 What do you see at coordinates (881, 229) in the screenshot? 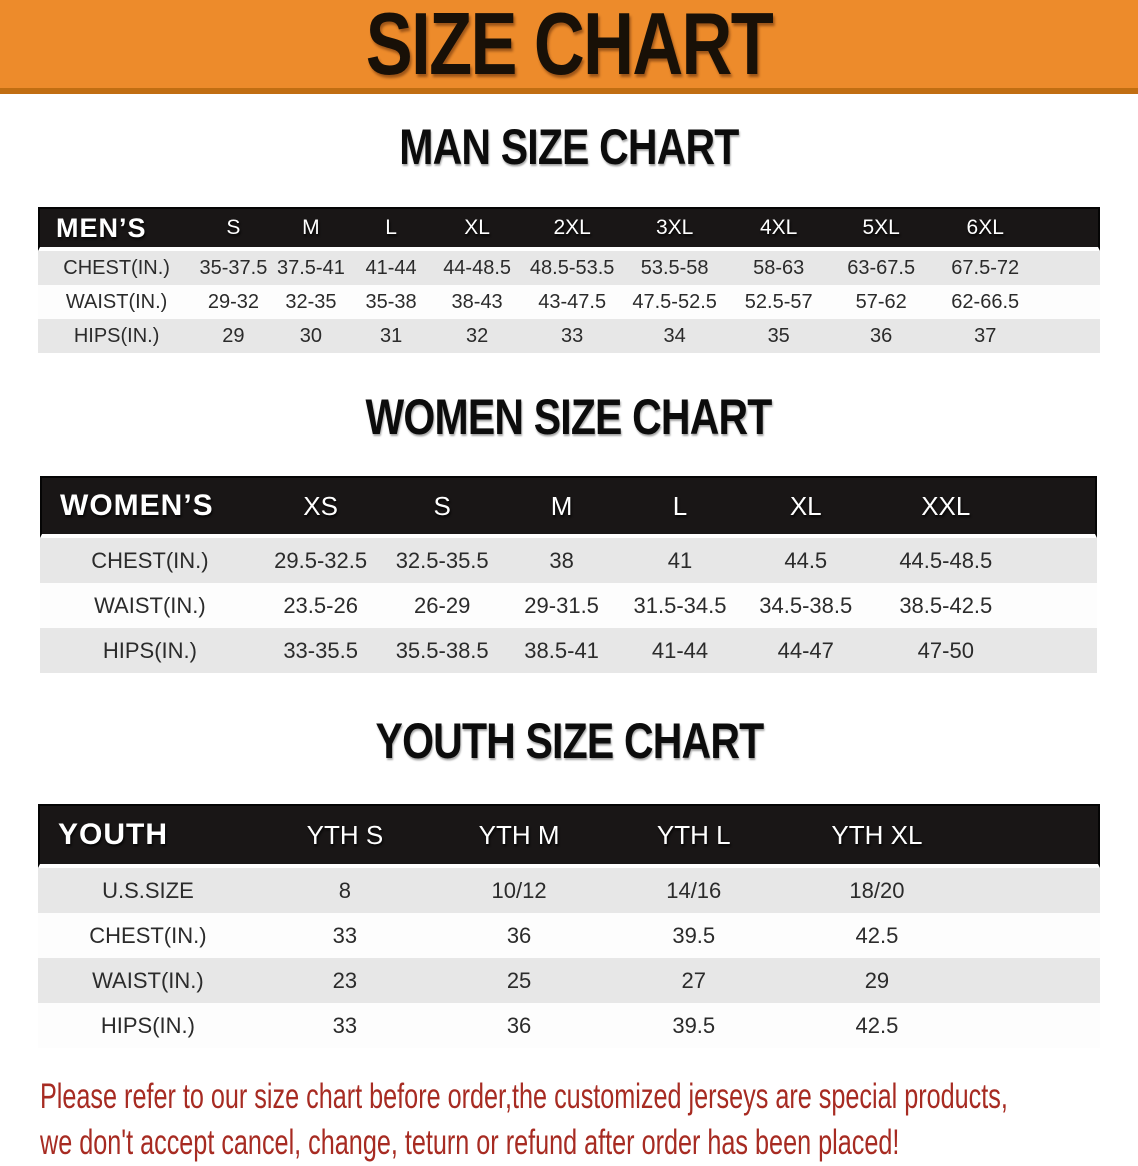
I see `column-header-5xl: 5XL` at bounding box center [881, 229].